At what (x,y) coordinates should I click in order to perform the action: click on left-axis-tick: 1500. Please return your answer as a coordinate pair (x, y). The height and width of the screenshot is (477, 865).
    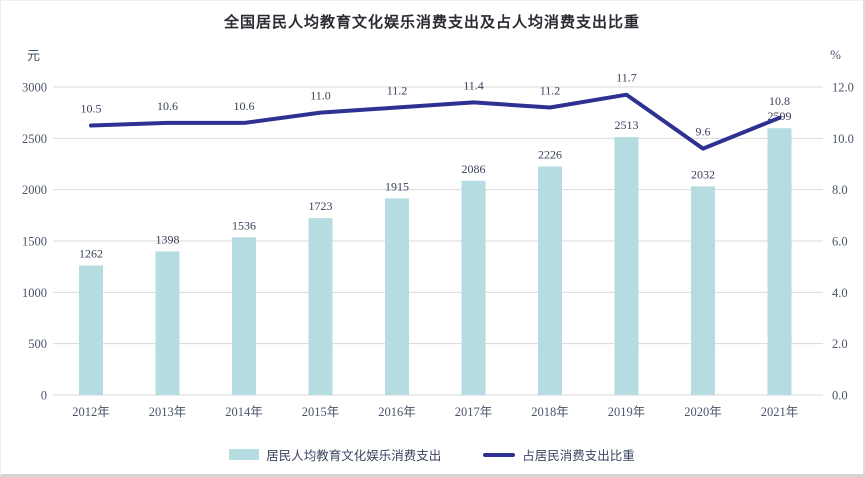
    Looking at the image, I should click on (34, 242).